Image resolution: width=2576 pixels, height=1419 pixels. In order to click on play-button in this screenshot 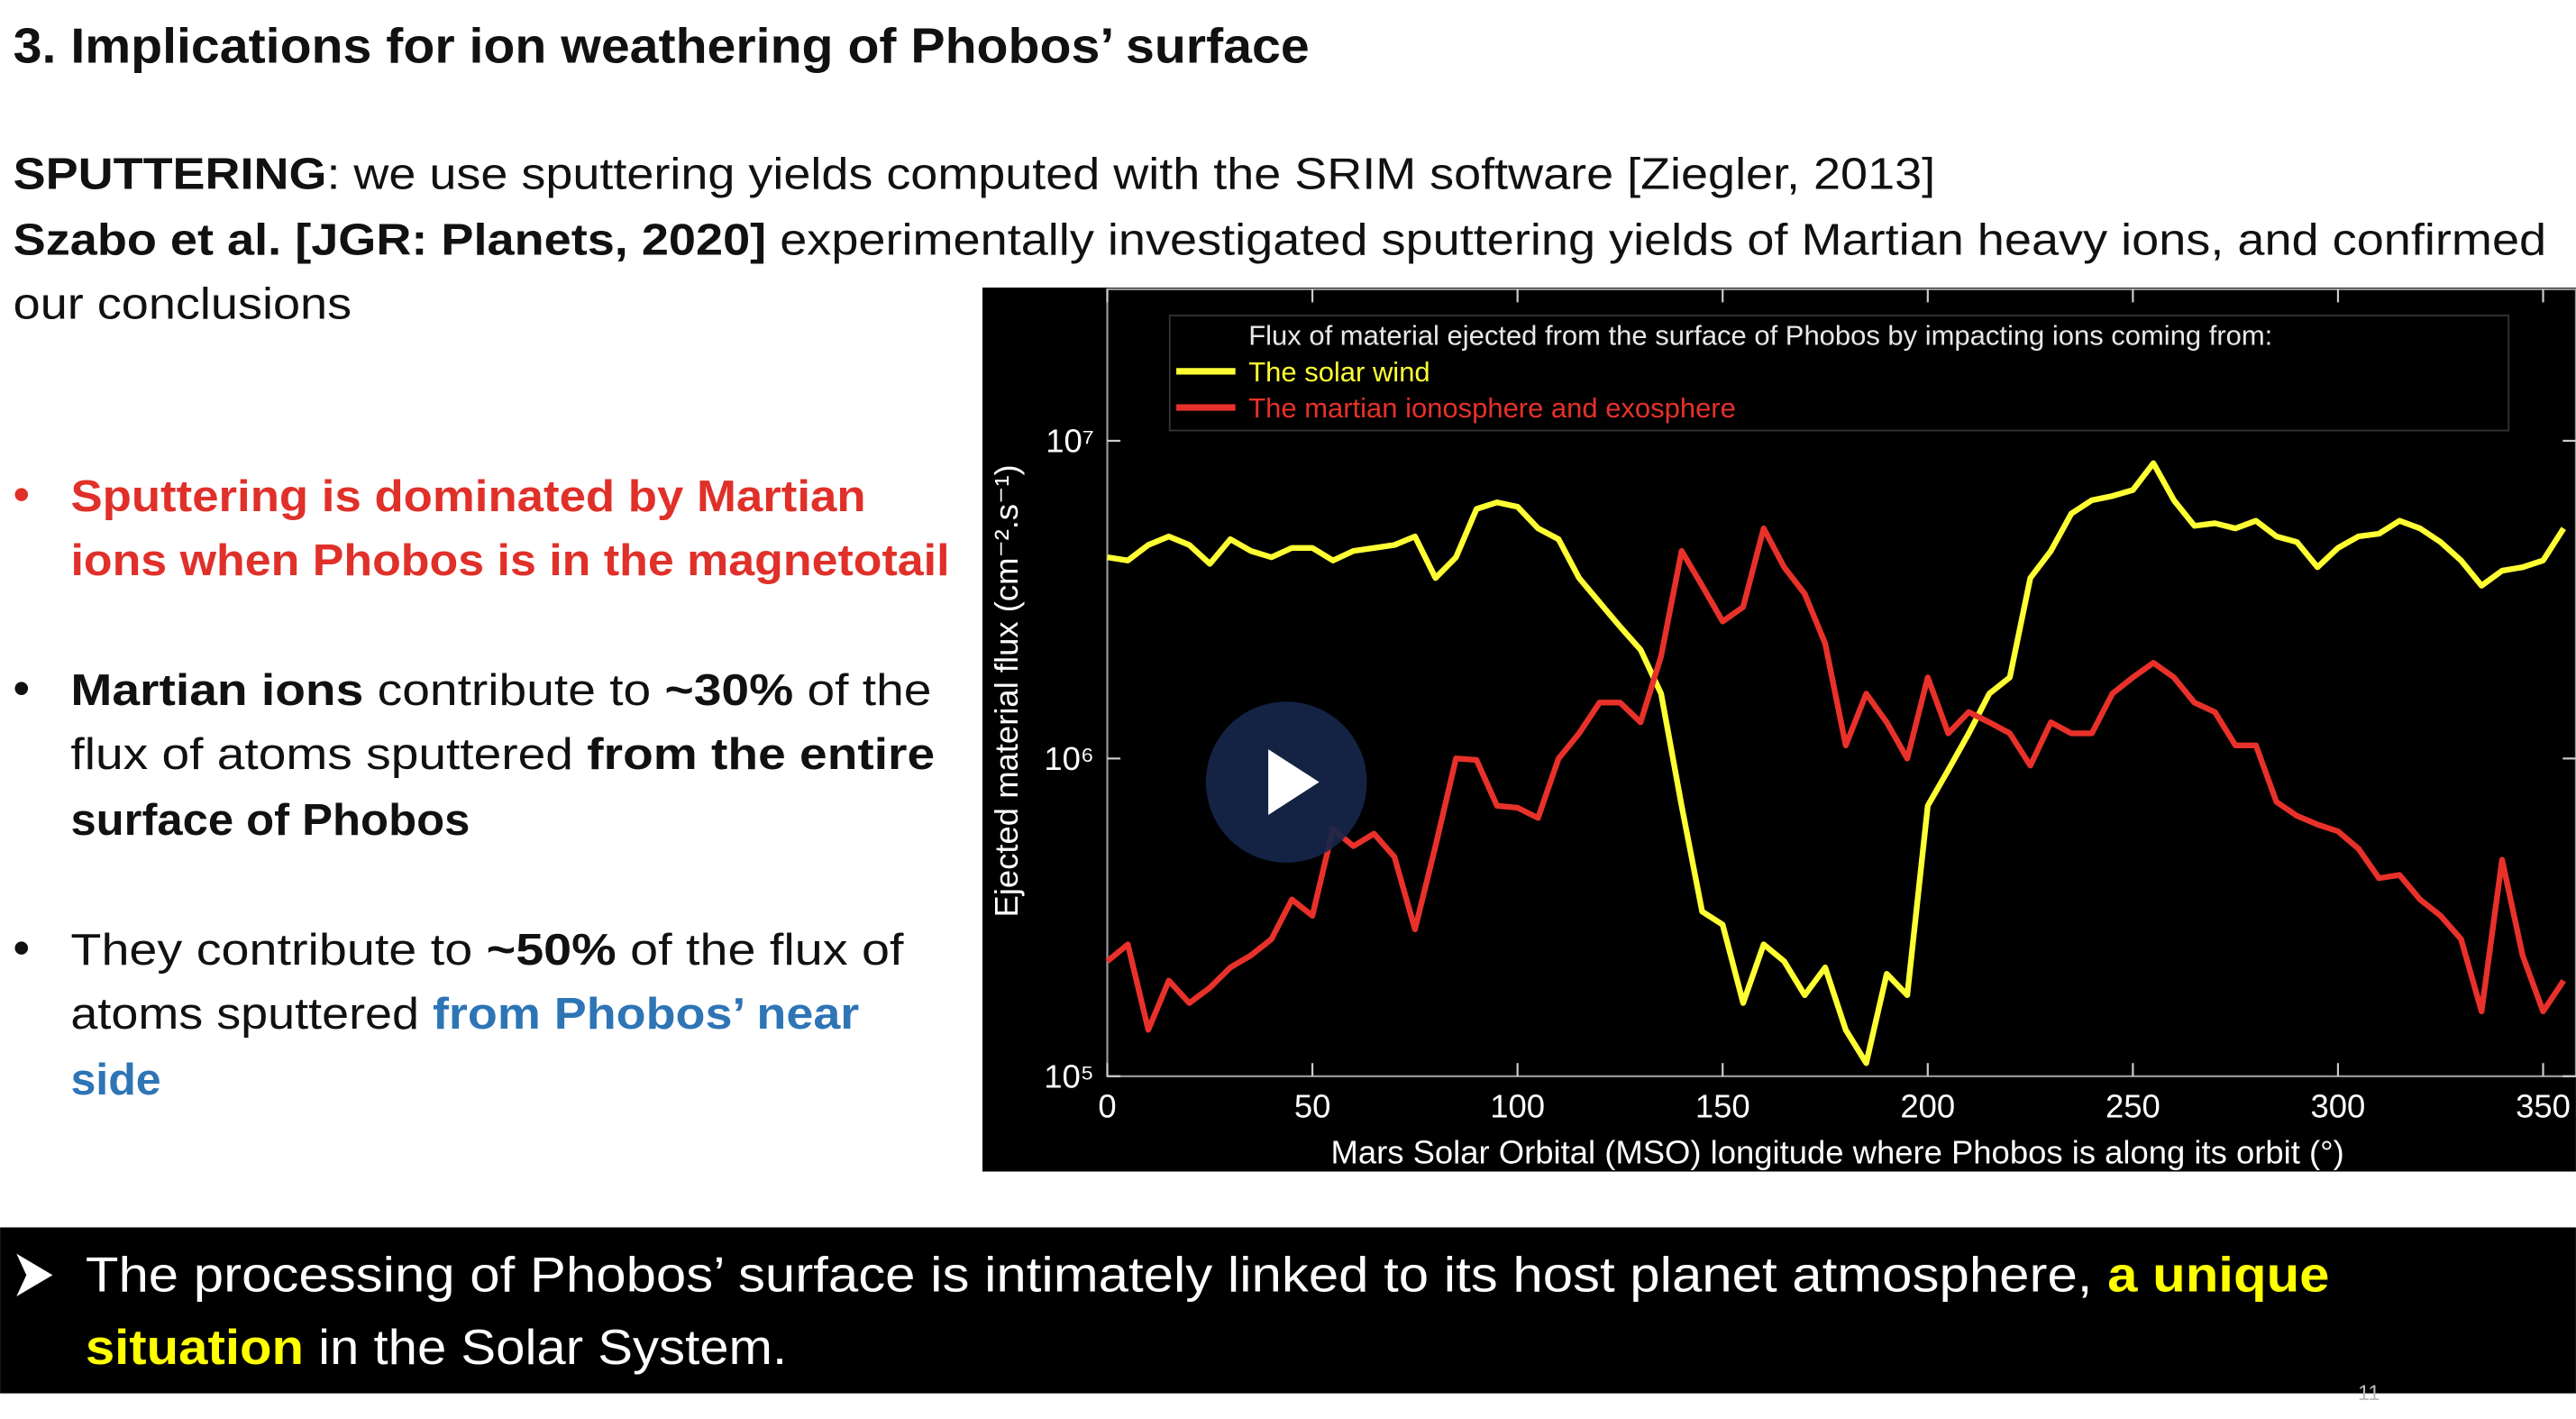, I will do `click(1286, 782)`.